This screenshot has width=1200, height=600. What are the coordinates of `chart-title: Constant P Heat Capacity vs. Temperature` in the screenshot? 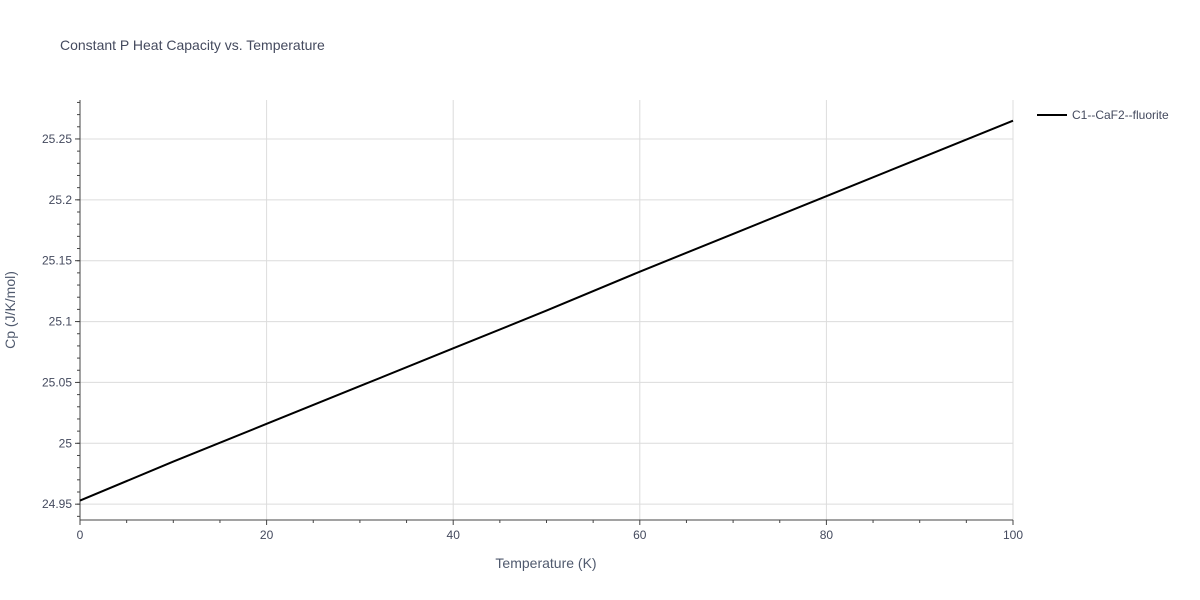 It's located at (192, 45).